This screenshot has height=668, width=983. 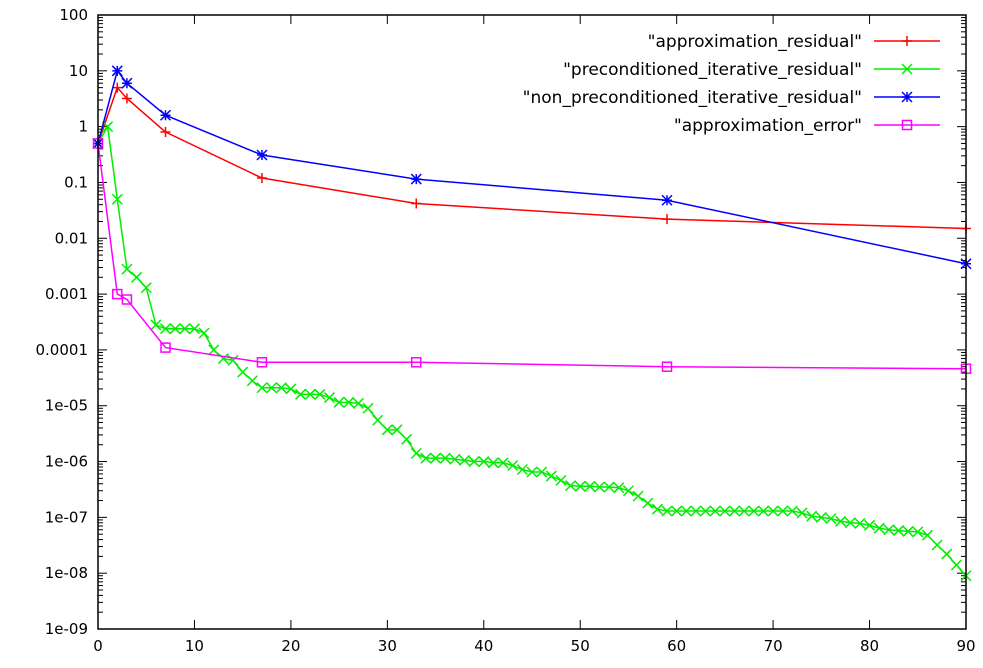 What do you see at coordinates (676, 646) in the screenshot?
I see `x-tick-label: 60` at bounding box center [676, 646].